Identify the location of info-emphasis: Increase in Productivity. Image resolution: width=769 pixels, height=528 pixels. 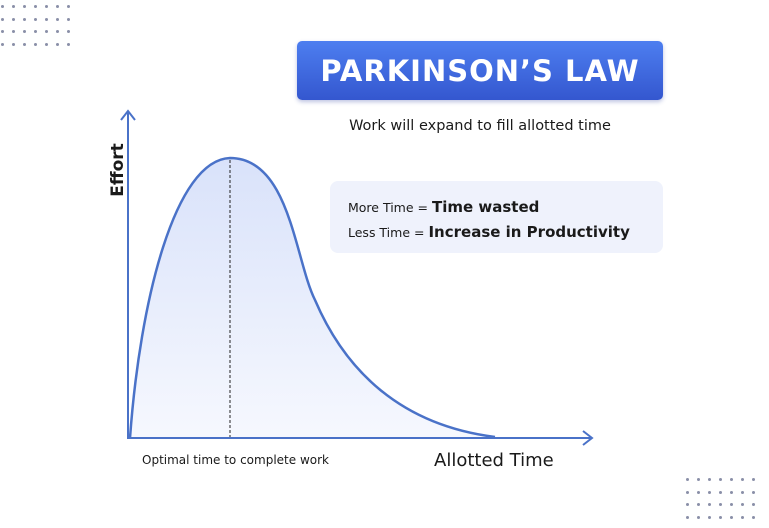
(529, 232).